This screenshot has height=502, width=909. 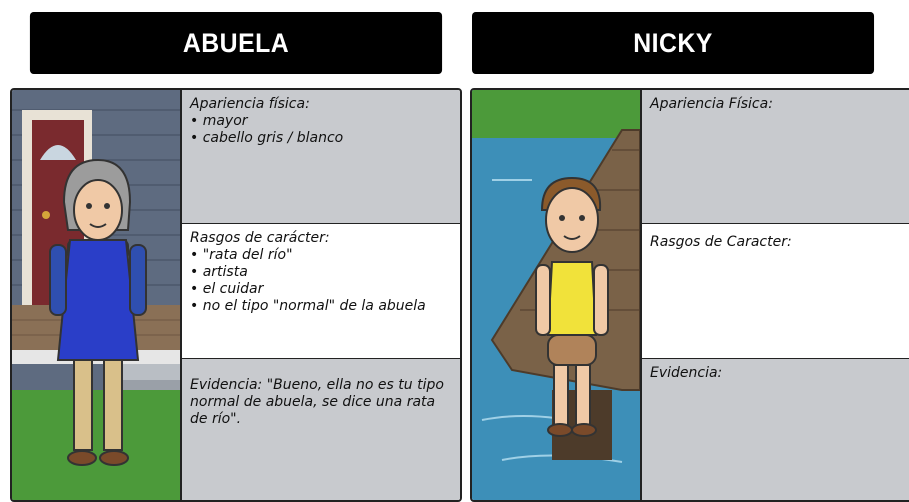 I want to click on cell-label: Apariencia física:, so click(x=250, y=104).